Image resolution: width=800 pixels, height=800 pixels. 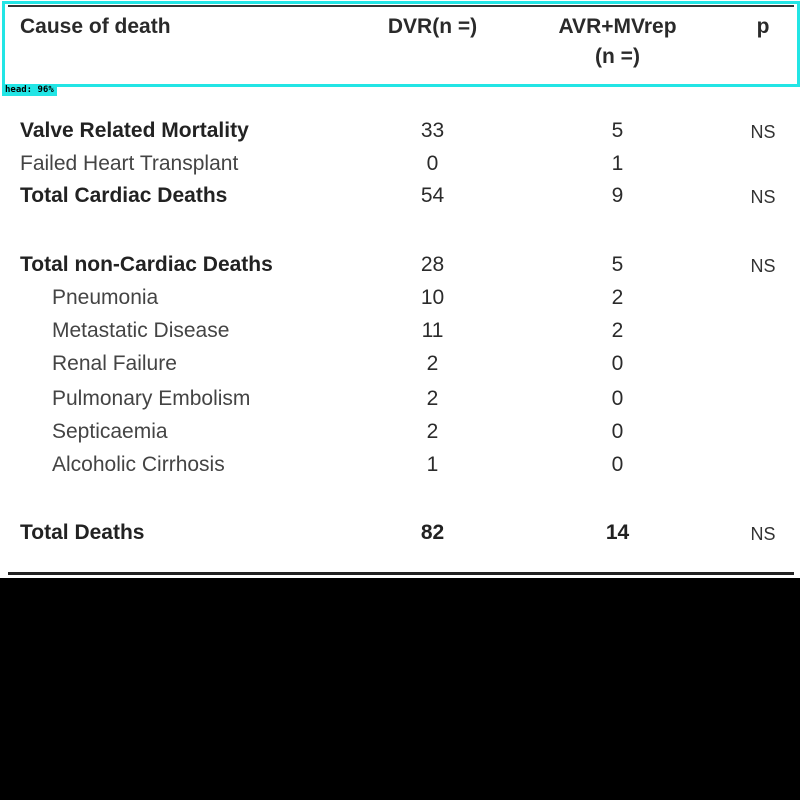 What do you see at coordinates (141, 330) in the screenshot?
I see `row-cause: Metastatic Disease` at bounding box center [141, 330].